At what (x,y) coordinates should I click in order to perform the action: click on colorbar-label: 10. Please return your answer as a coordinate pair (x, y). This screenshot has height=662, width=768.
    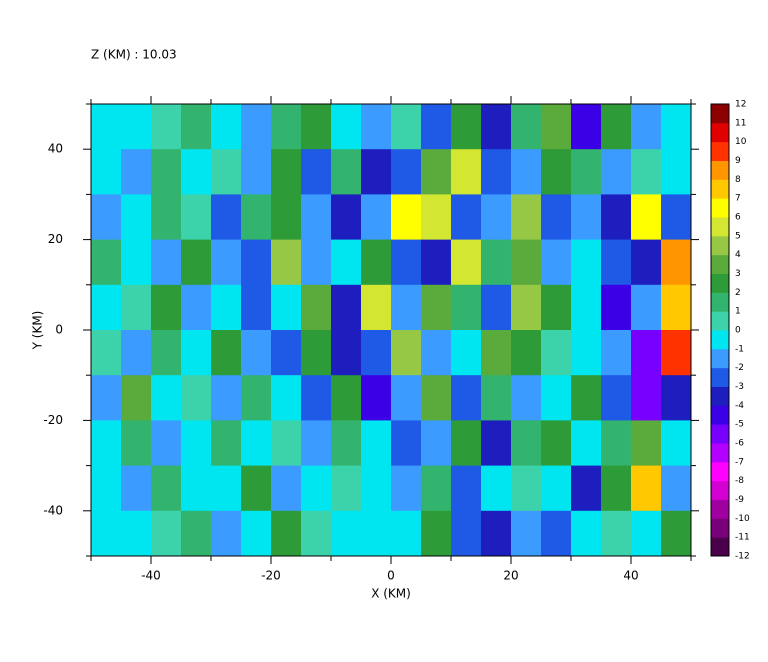
    Looking at the image, I should click on (741, 142).